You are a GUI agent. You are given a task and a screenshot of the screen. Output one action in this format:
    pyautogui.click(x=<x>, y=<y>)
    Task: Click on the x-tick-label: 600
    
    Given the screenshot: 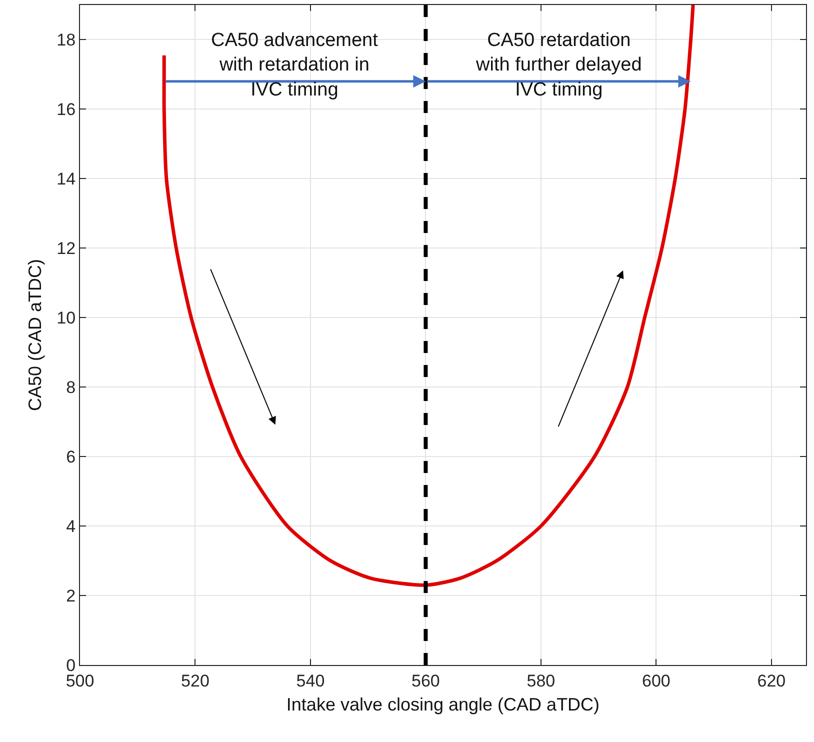 What is the action you would take?
    pyautogui.click(x=656, y=680)
    